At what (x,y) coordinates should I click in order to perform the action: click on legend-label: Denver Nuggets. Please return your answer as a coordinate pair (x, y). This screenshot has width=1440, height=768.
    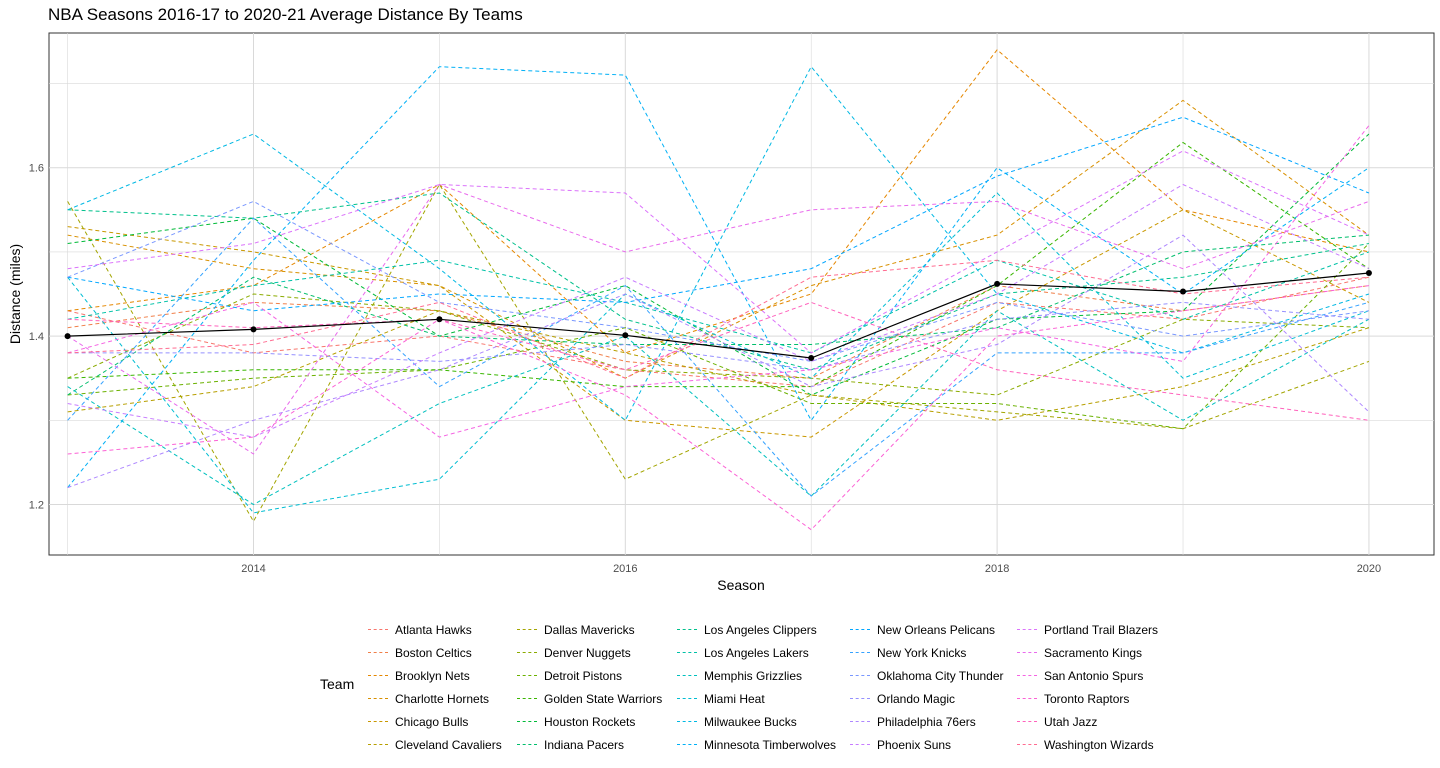
    Looking at the image, I should click on (587, 652).